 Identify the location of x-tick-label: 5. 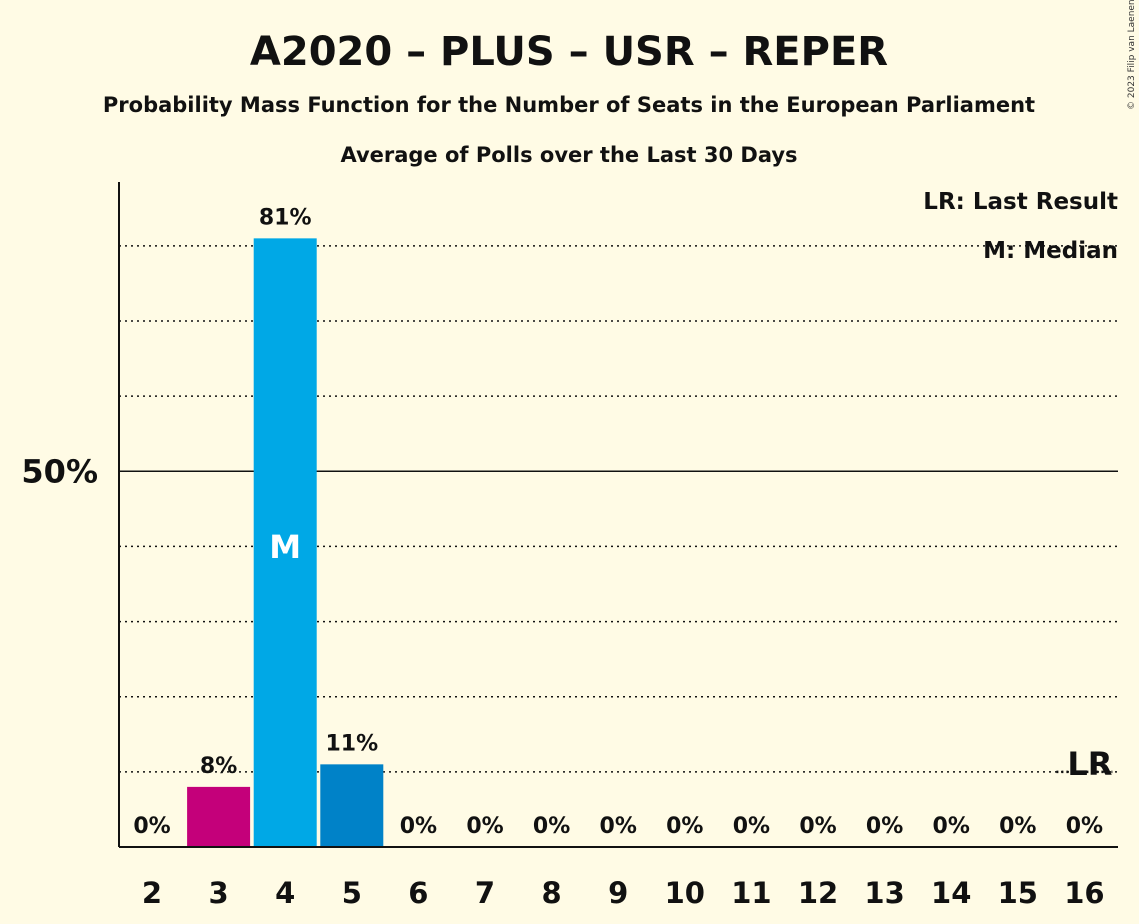
(352, 893).